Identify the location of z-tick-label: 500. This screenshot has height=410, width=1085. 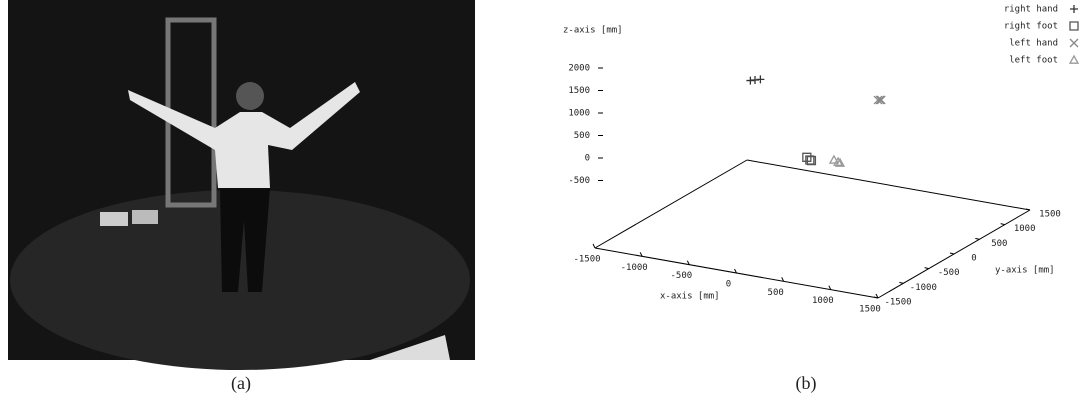
(582, 136).